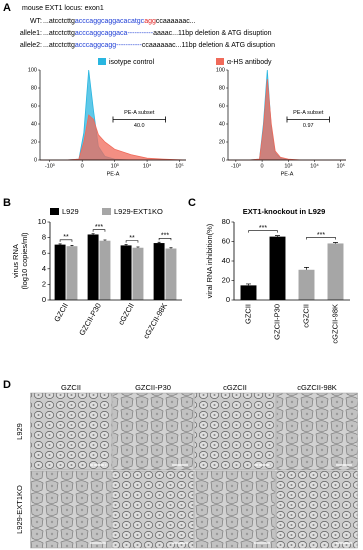  Describe the element at coordinates (155, 320) in the screenshot. I see `x-tick-label: cGZCII-98K` at that location.